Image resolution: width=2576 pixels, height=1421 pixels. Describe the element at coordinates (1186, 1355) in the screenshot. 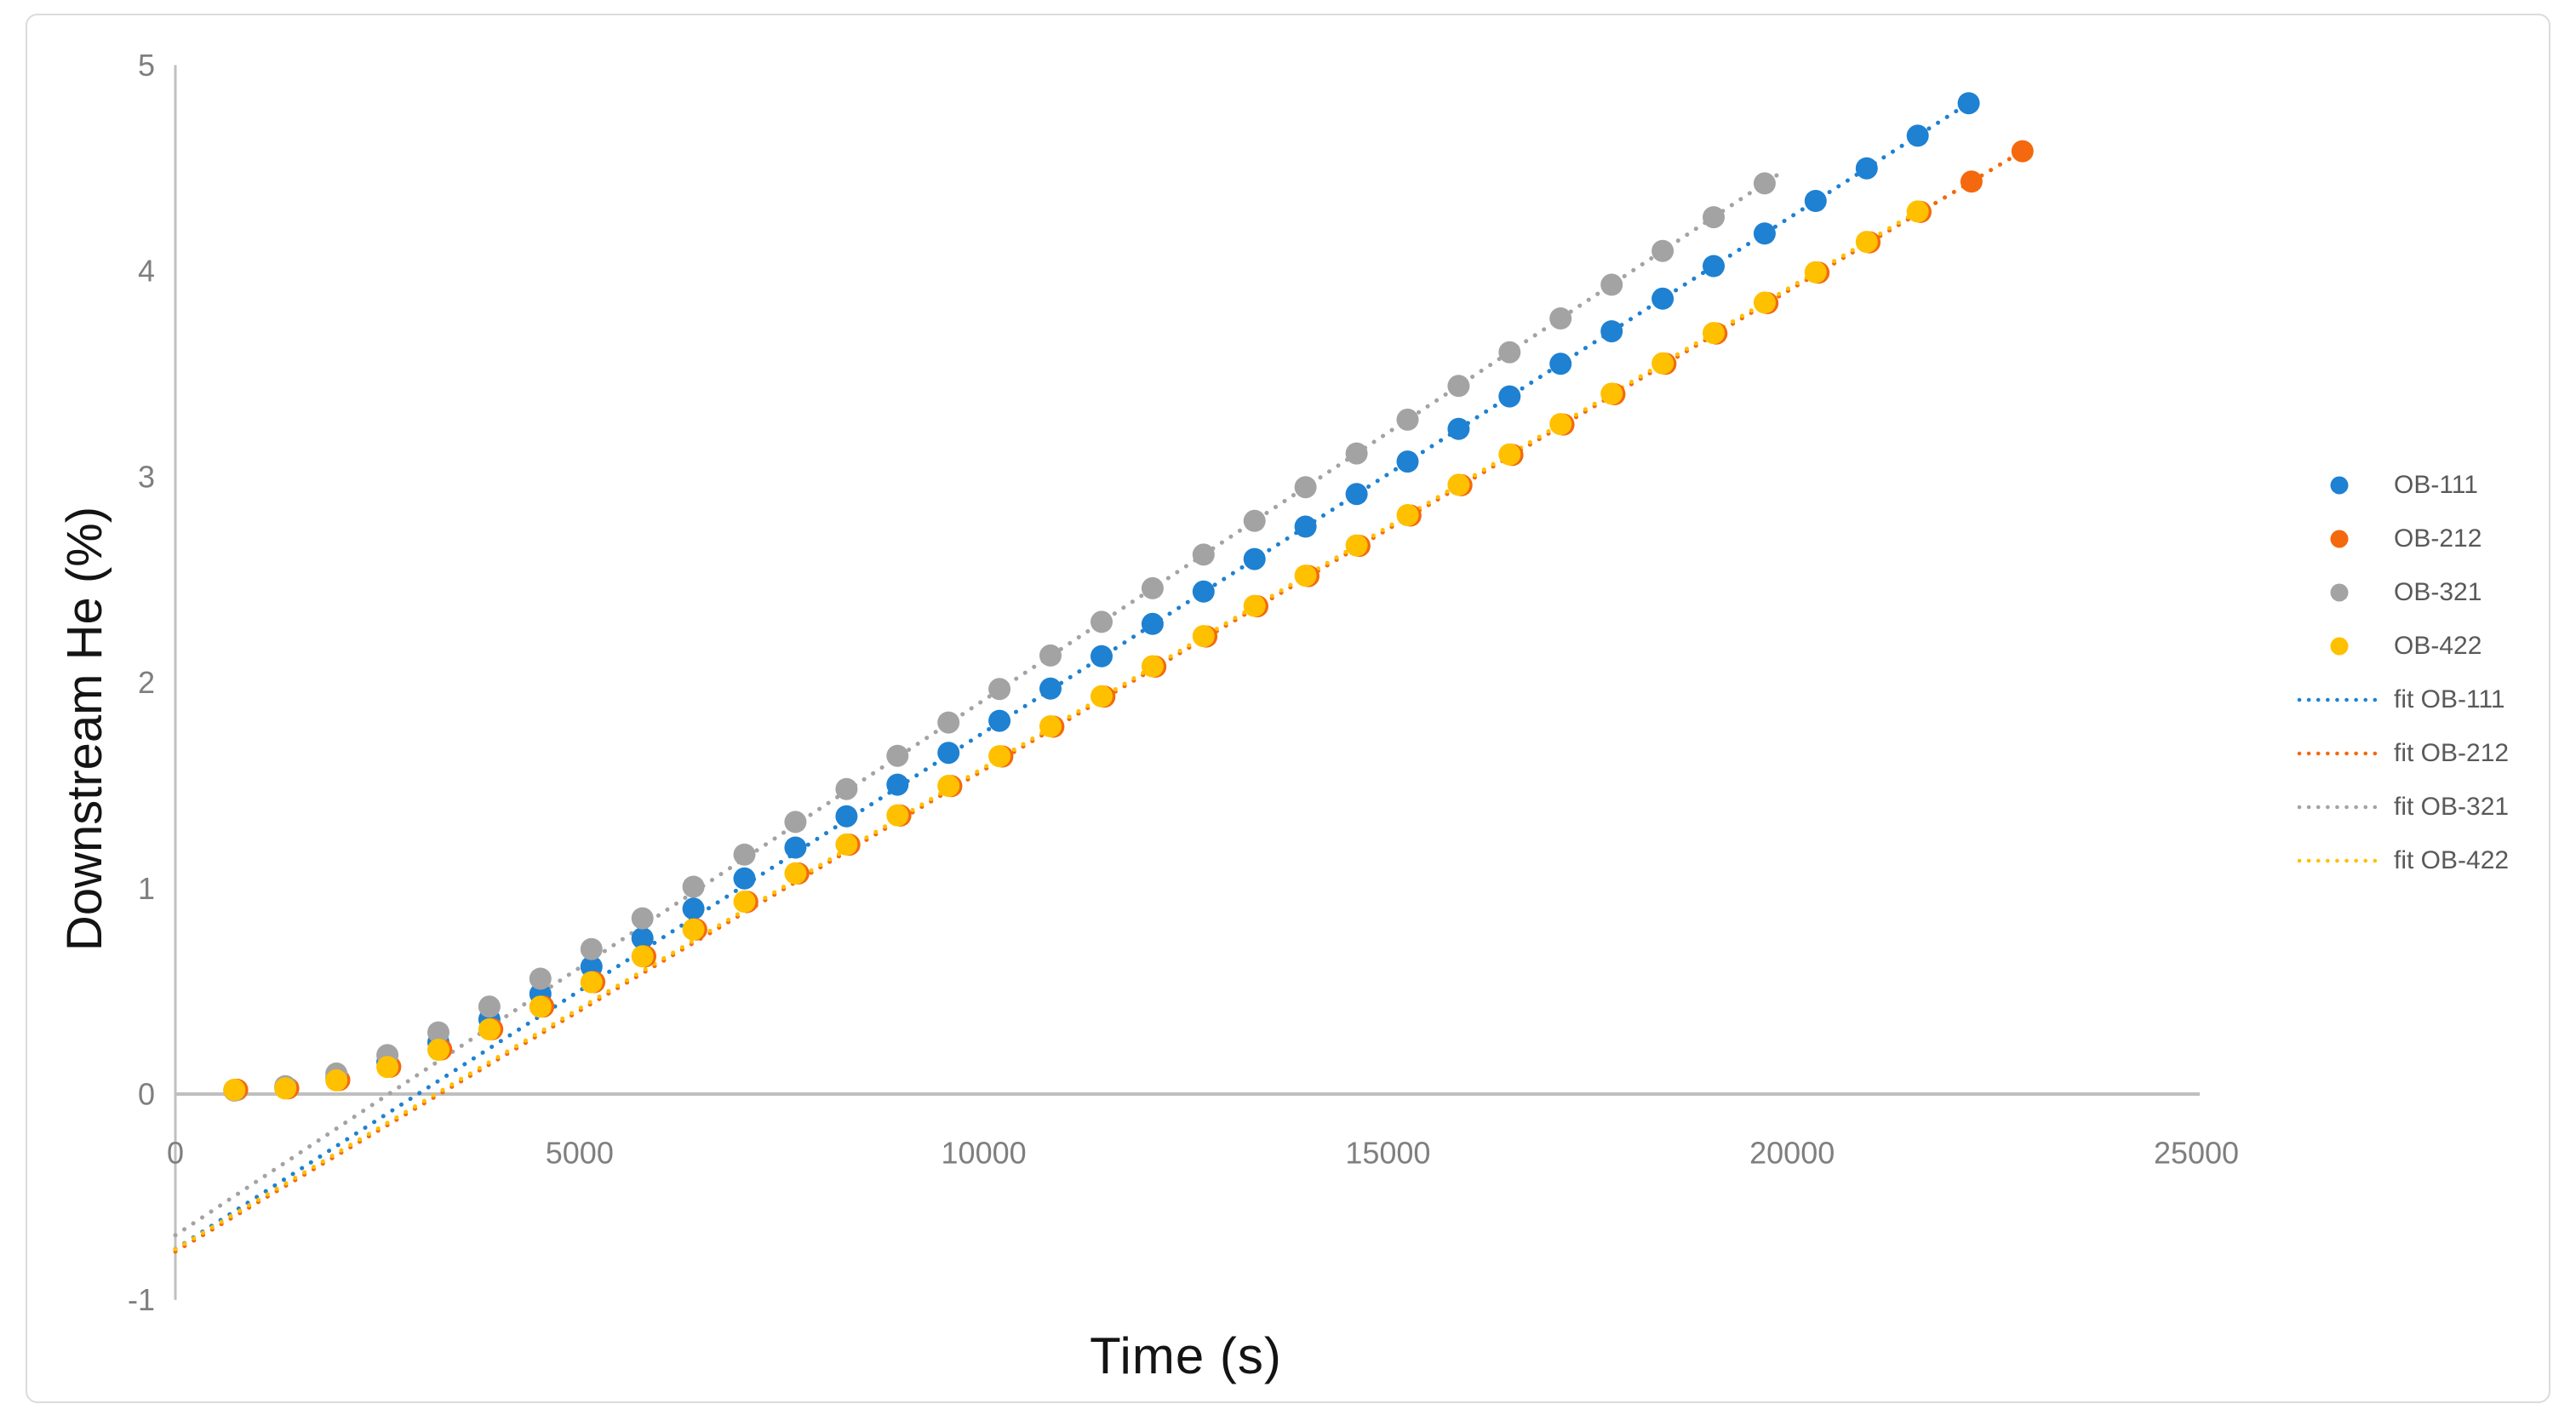

I see `x-axis-title: Time (s)` at that location.